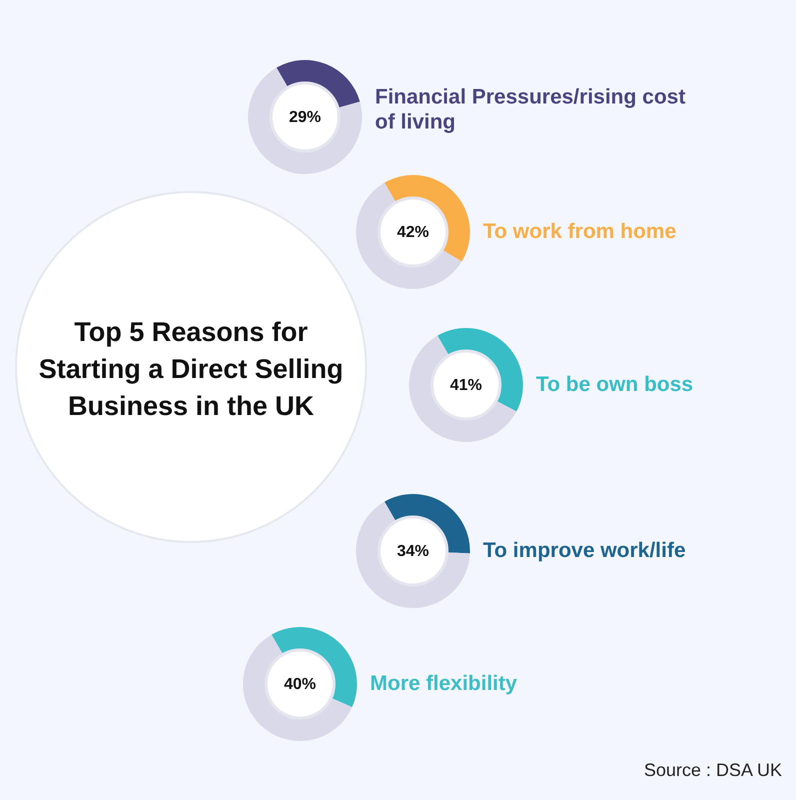  I want to click on text: 34%, so click(413, 551).